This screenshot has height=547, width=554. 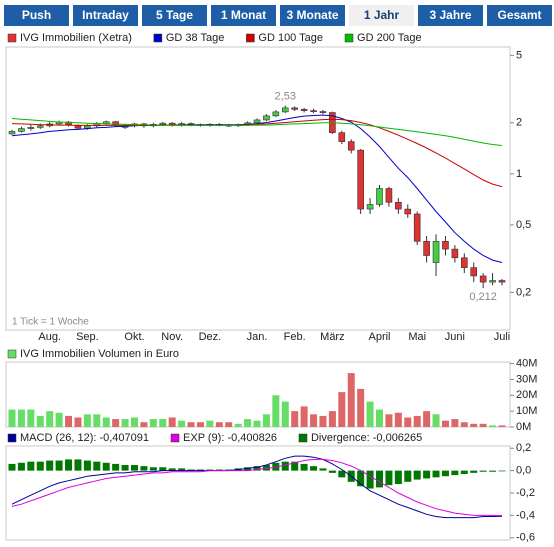 I want to click on y-tick-label: 0M, so click(x=523, y=427).